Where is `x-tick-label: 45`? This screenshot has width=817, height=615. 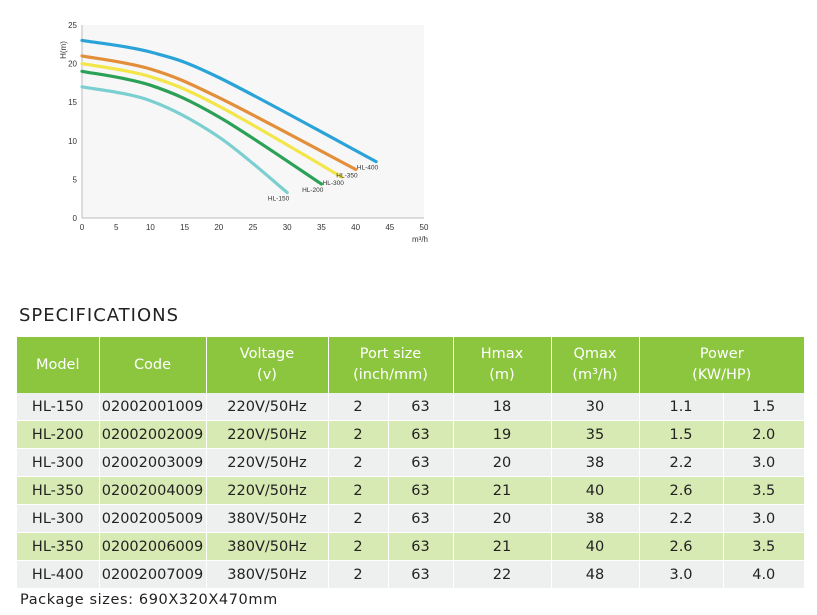 x-tick-label: 45 is located at coordinates (389, 227).